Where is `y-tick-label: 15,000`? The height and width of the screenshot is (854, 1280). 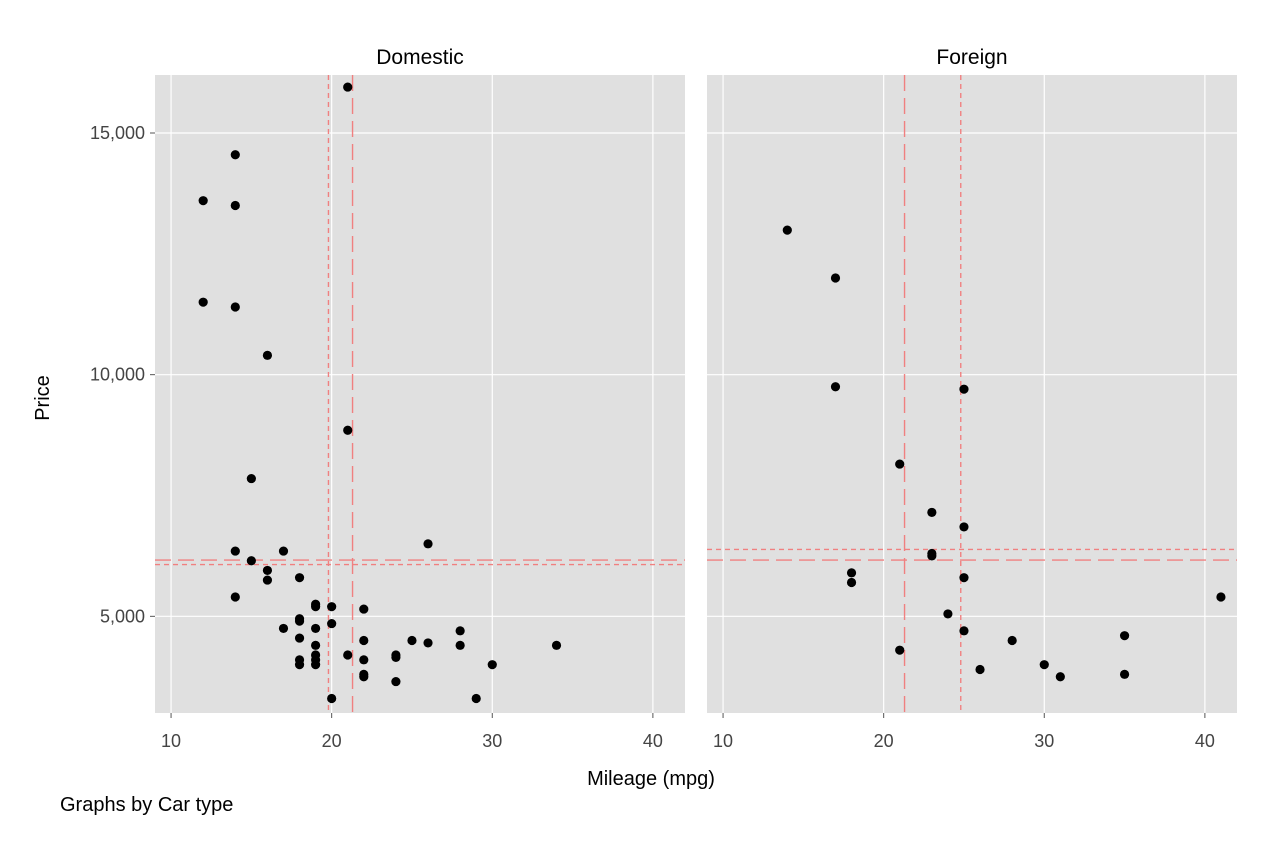
y-tick-label: 15,000 is located at coordinates (117, 133).